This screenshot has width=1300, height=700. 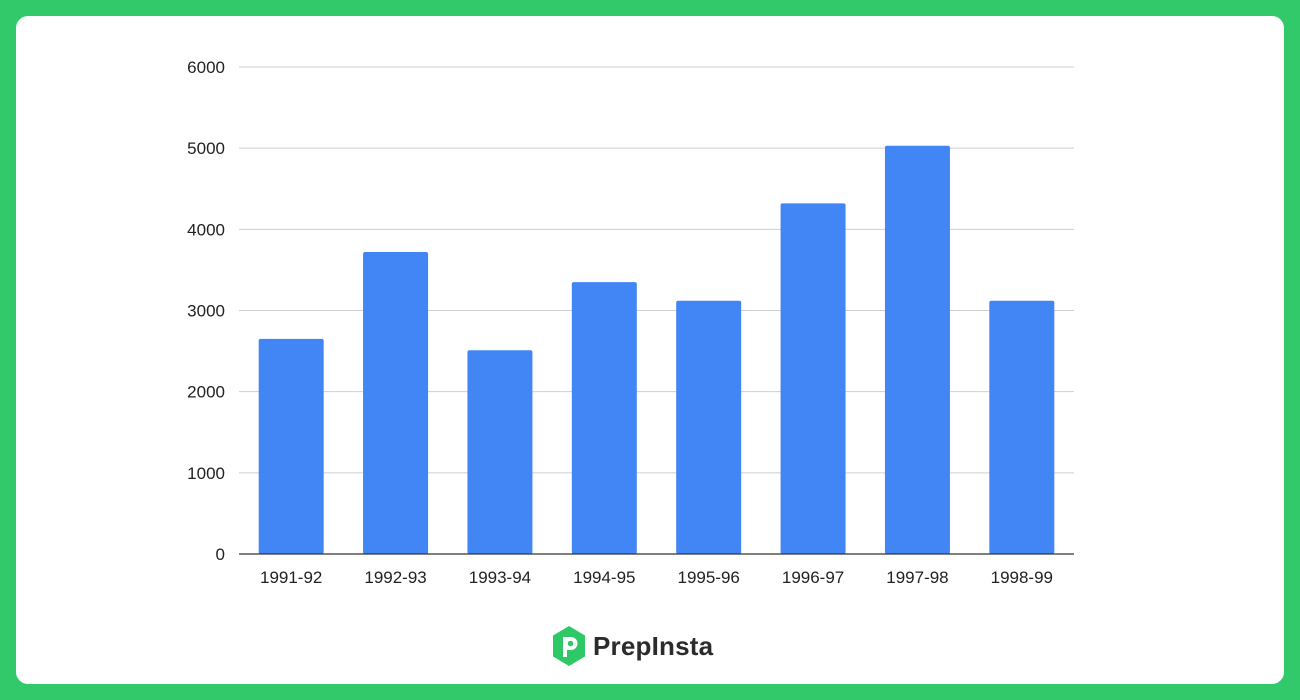 I want to click on x-tick-label: 1993-94, so click(x=500, y=577).